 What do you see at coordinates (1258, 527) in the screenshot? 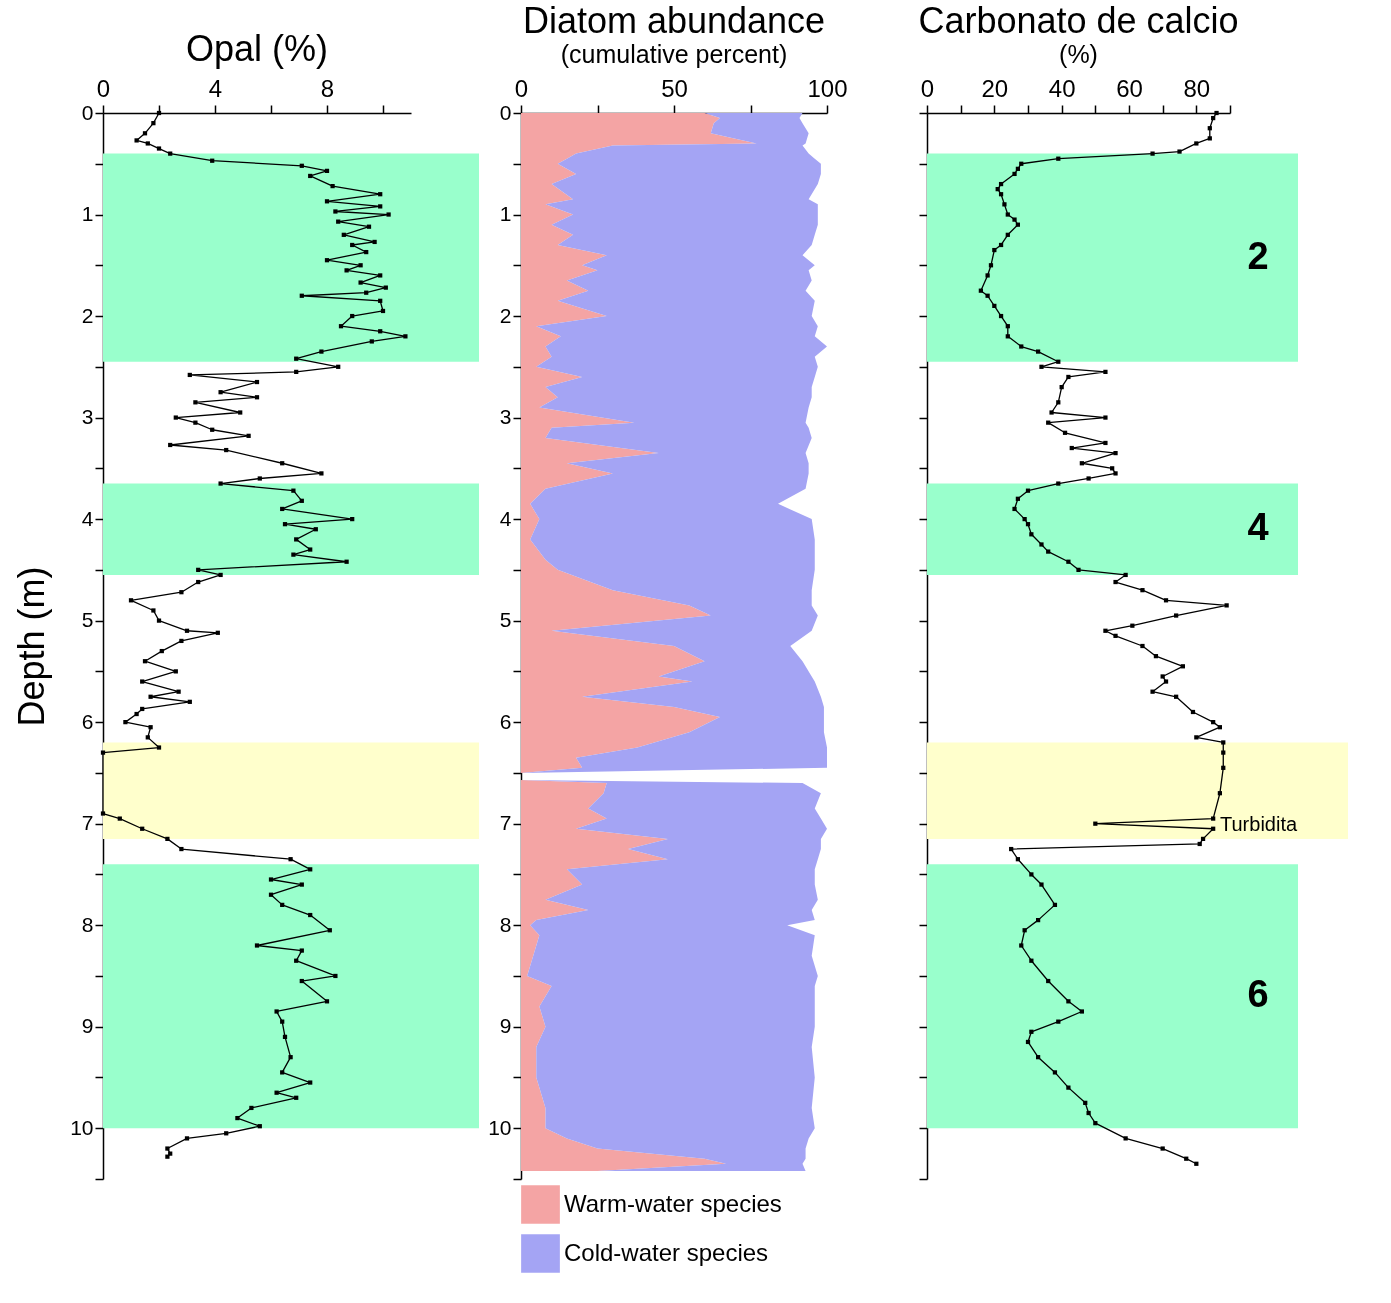
I see `band-label: 4` at bounding box center [1258, 527].